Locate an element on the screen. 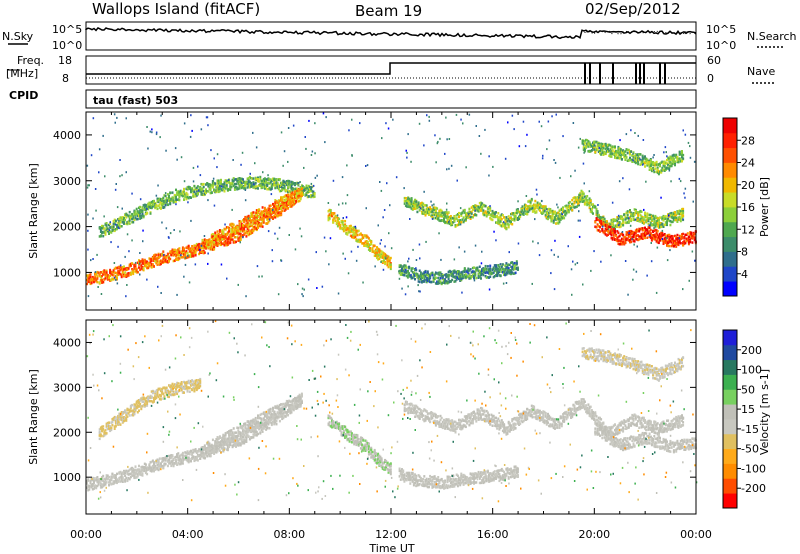  nsky-top-tick: 10^5 is located at coordinates (67, 29).